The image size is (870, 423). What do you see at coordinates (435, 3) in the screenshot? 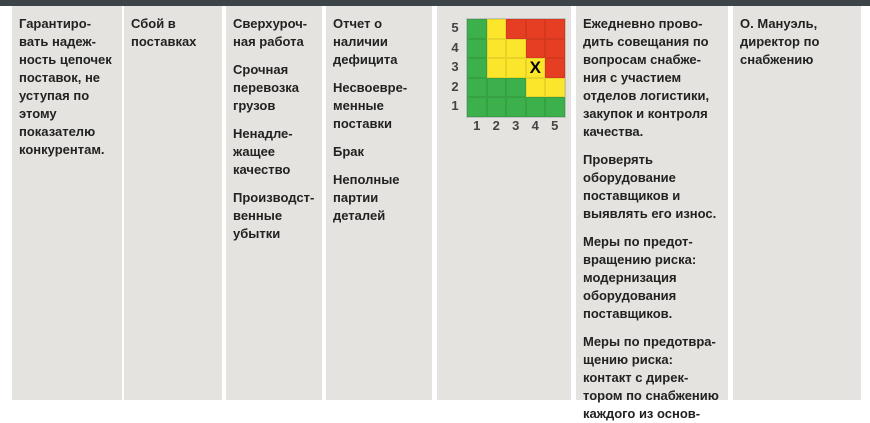
I see `table-header-bar` at bounding box center [435, 3].